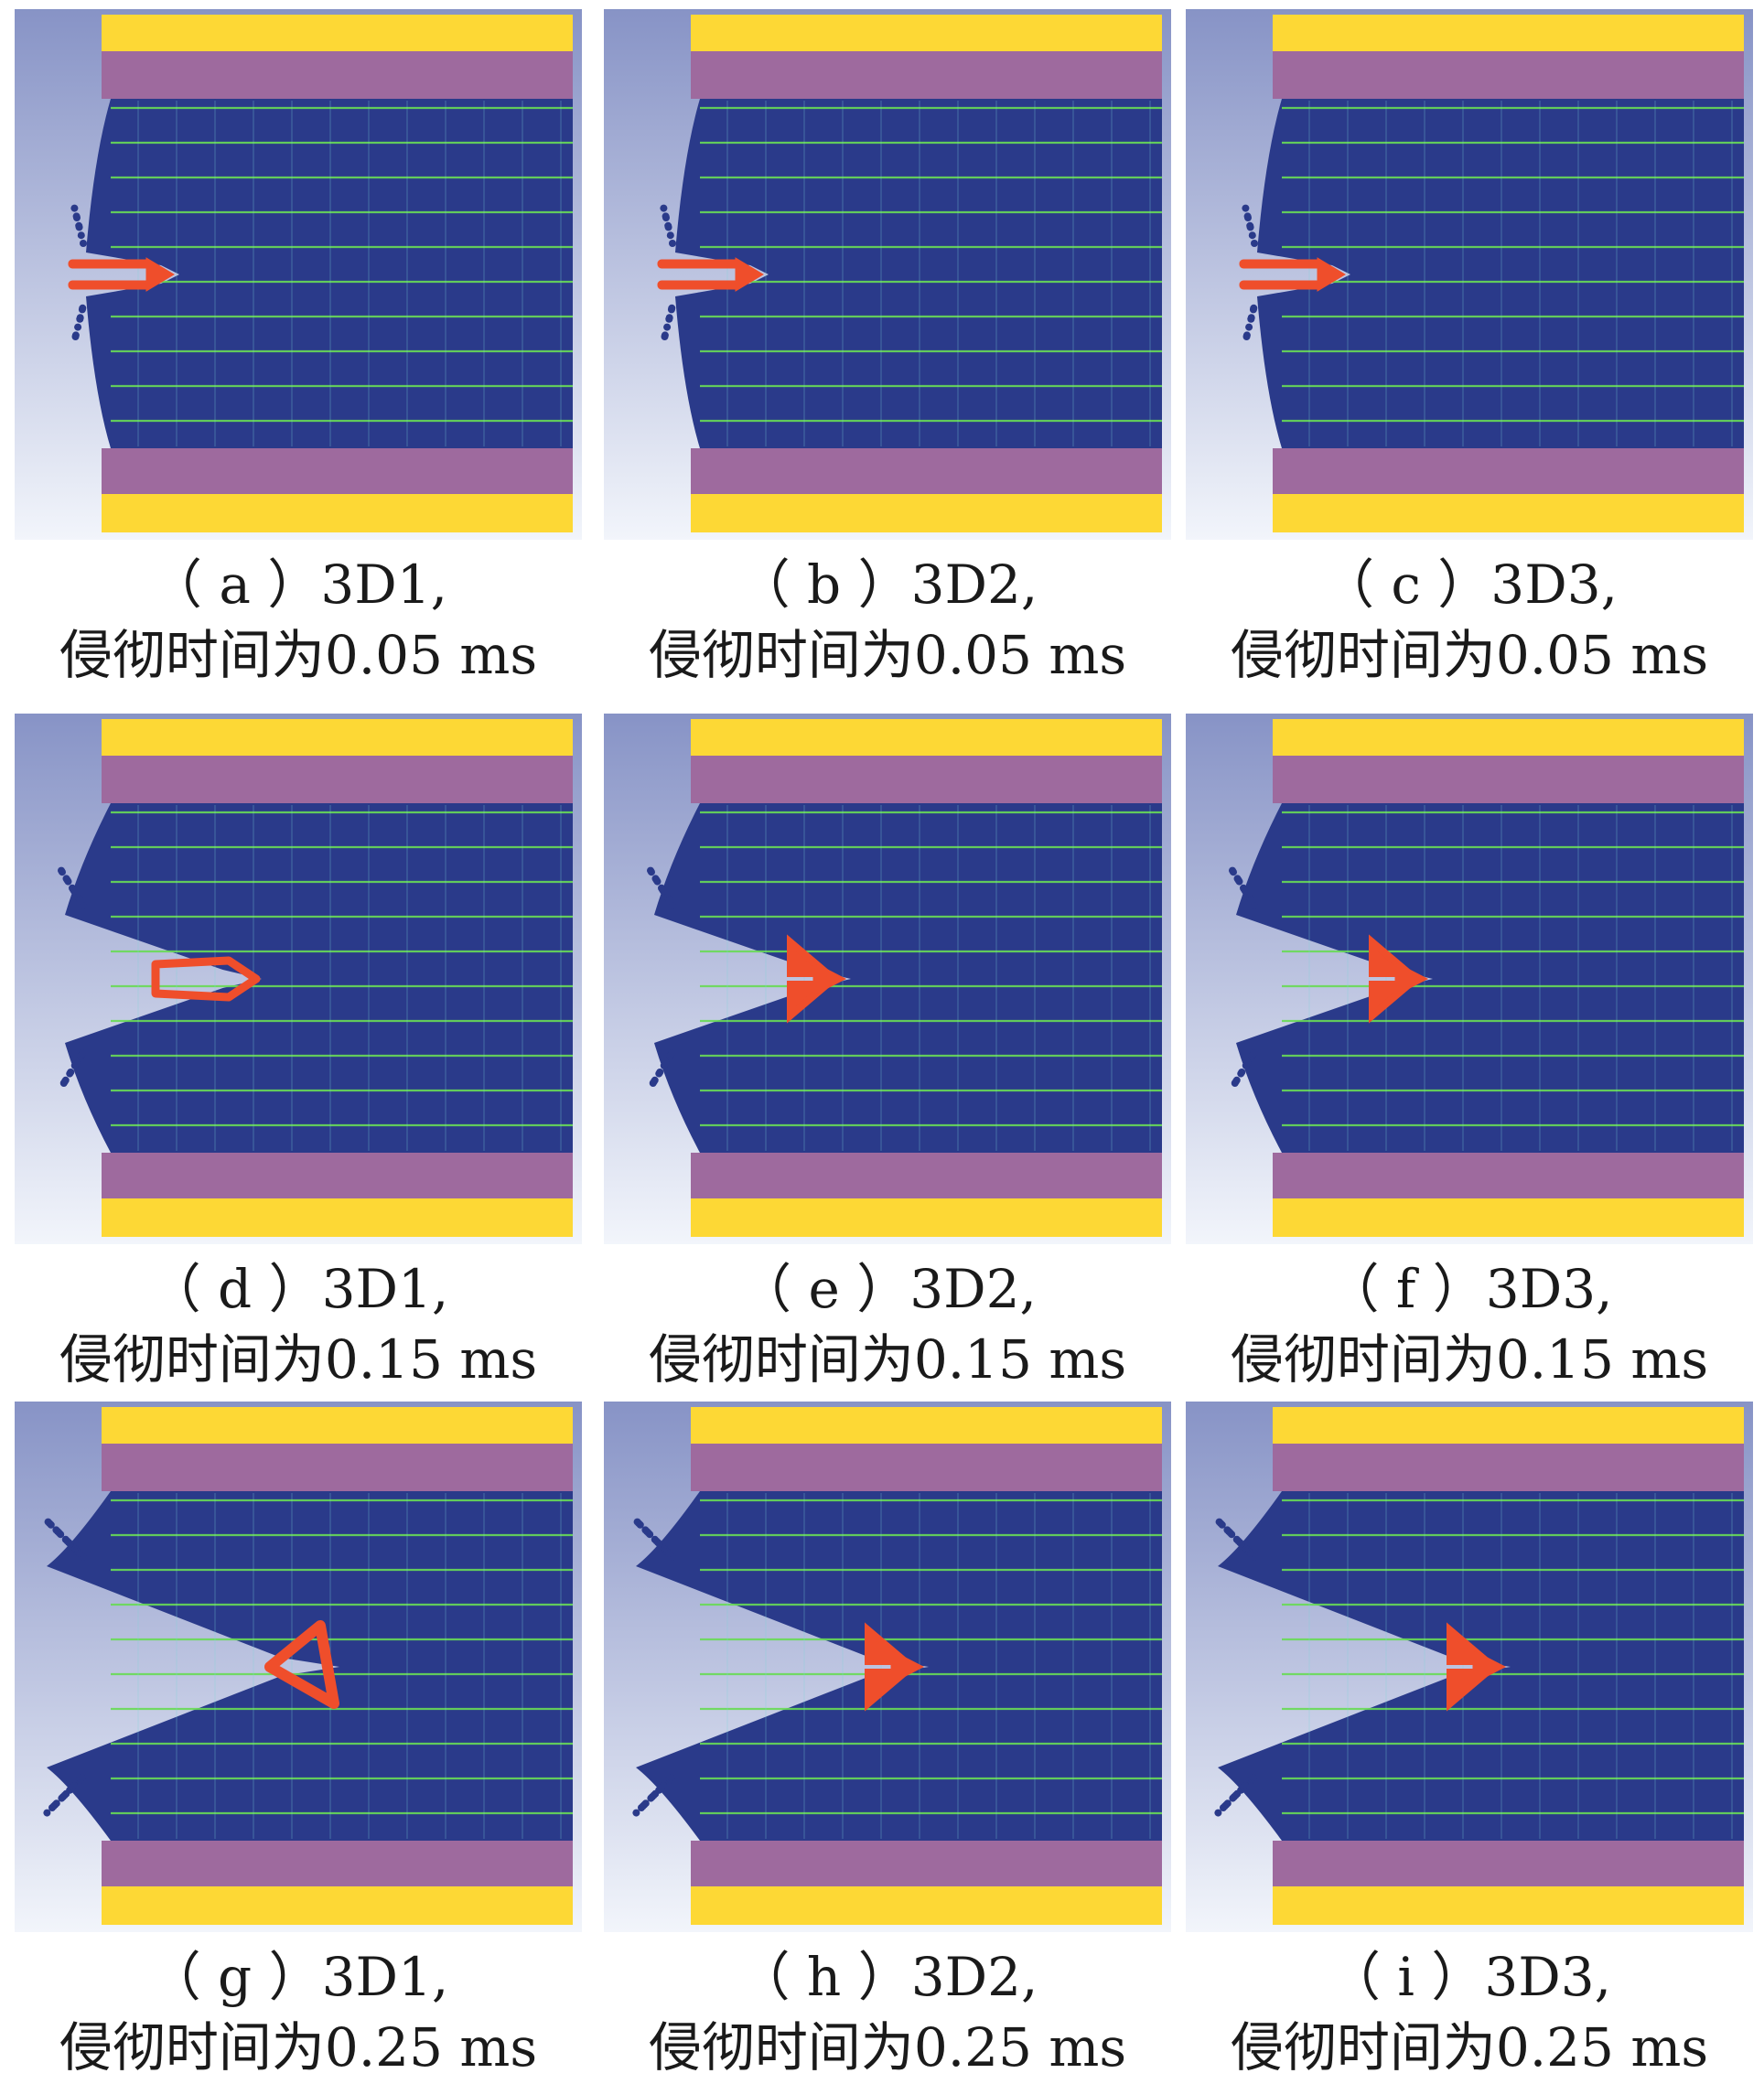 The width and height of the screenshot is (1764, 2084). I want to click on panel-caption-i: （ i ）3D3, 侵彻时间为0.25 ms, so click(1469, 2014).